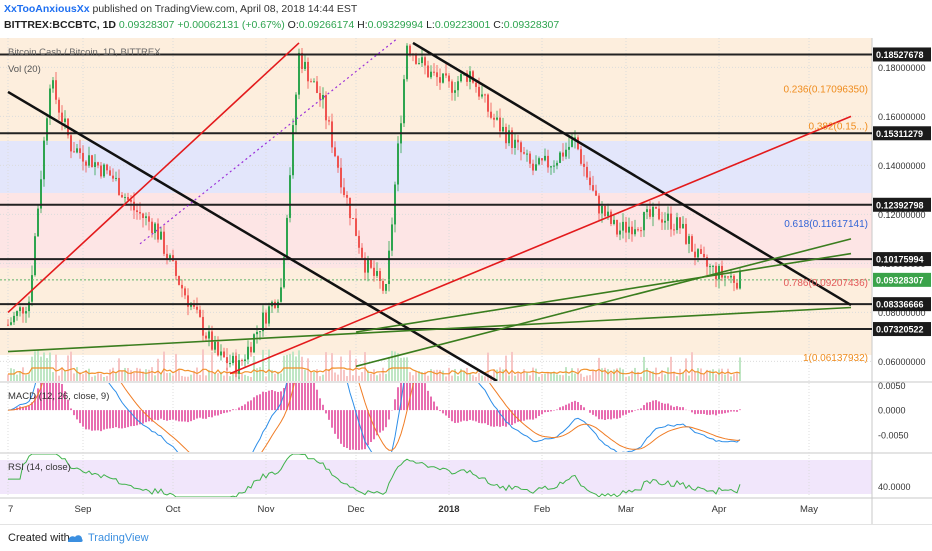 This screenshot has width=932, height=551. What do you see at coordinates (835, 358) in the screenshot?
I see `fib-level-label: 1(0.06137932)` at bounding box center [835, 358].